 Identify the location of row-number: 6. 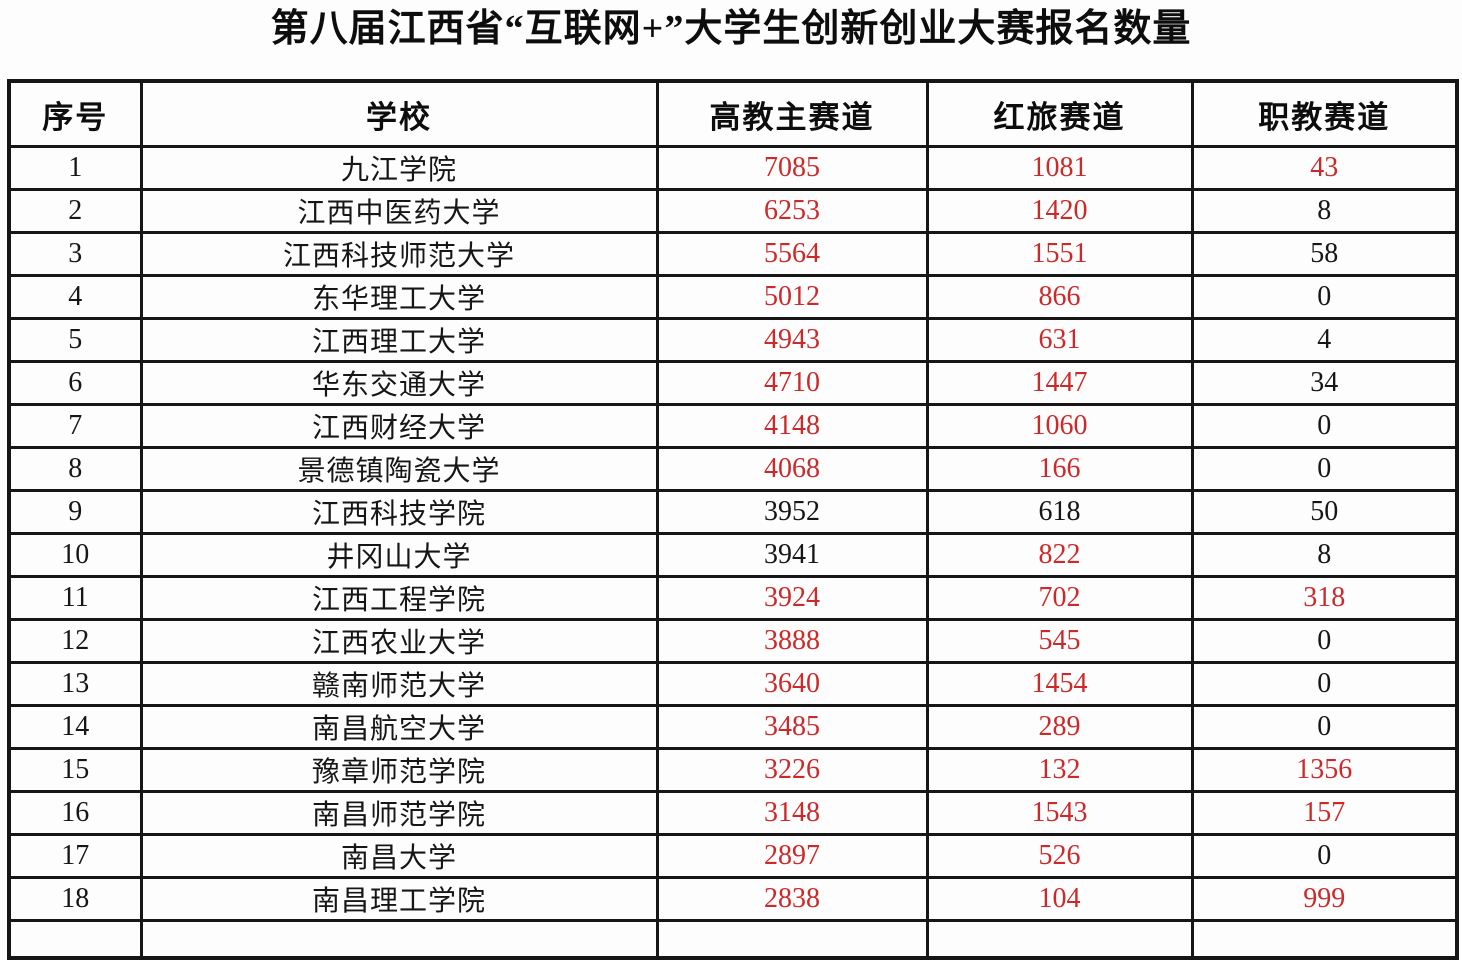
(75, 383).